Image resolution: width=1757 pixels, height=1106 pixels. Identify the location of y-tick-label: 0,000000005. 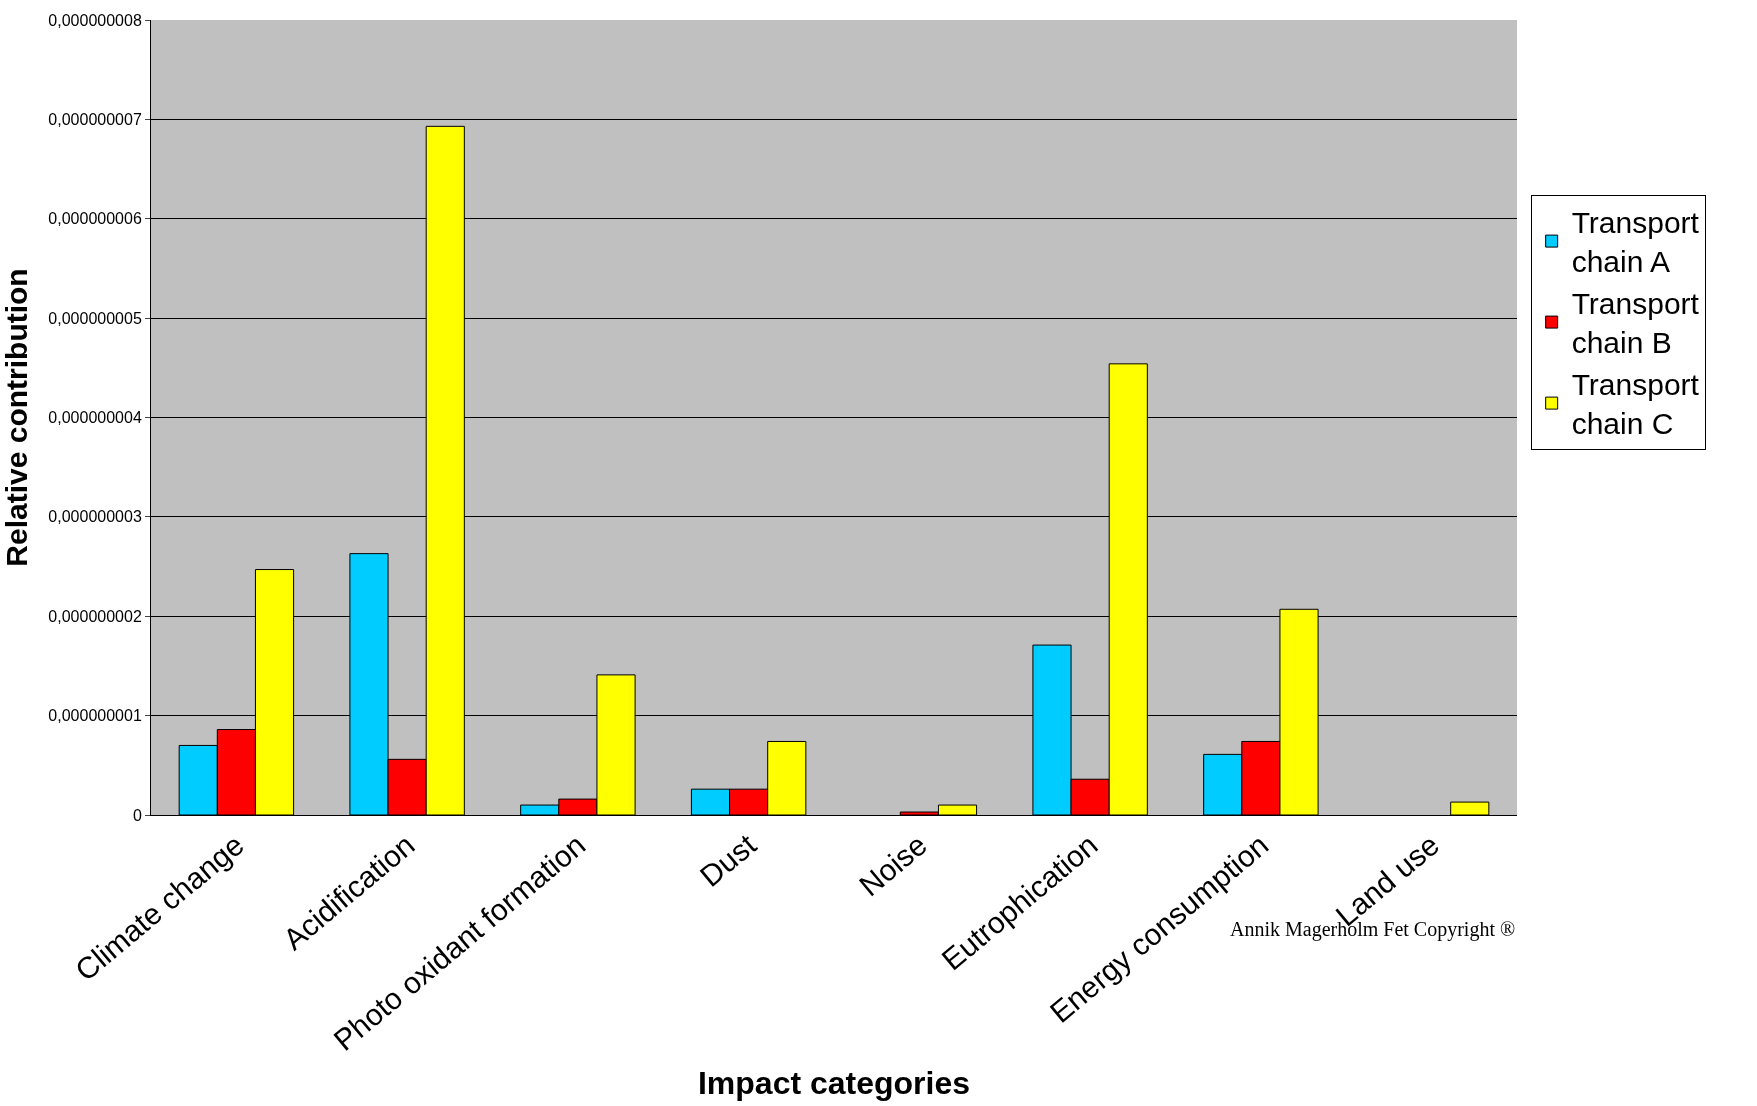
(95, 318).